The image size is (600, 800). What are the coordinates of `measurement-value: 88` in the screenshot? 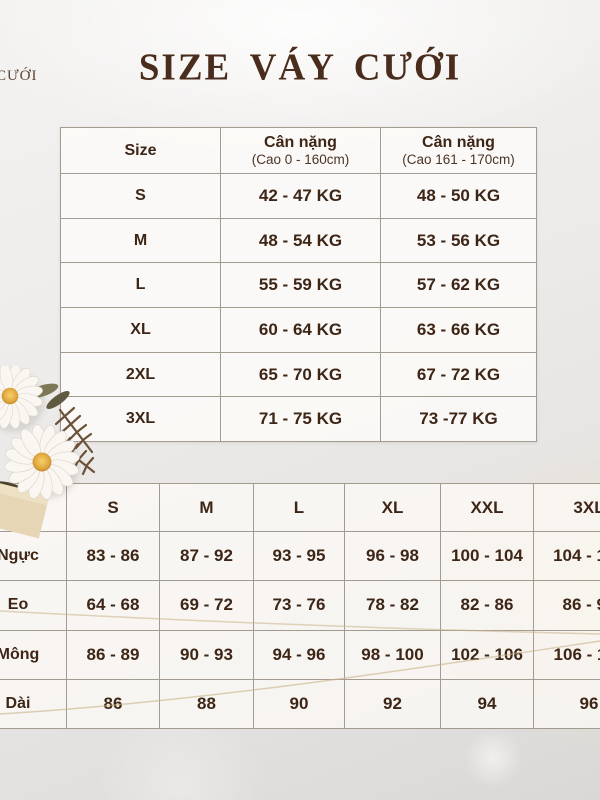 It's located at (207, 704).